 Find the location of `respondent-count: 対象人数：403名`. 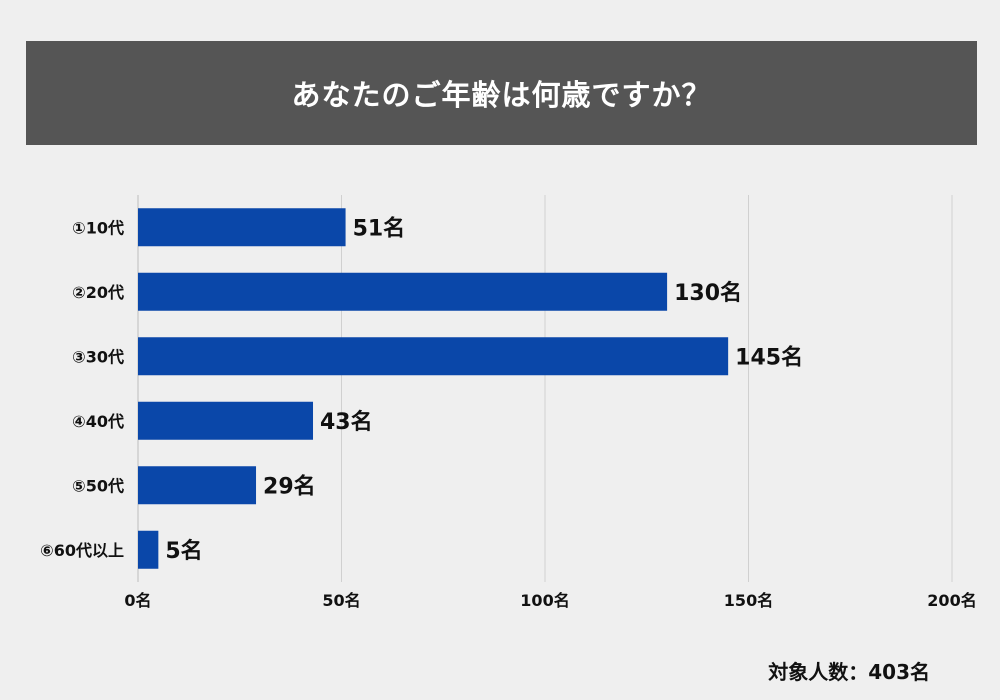

respondent-count: 対象人数：403名 is located at coordinates (849, 672).